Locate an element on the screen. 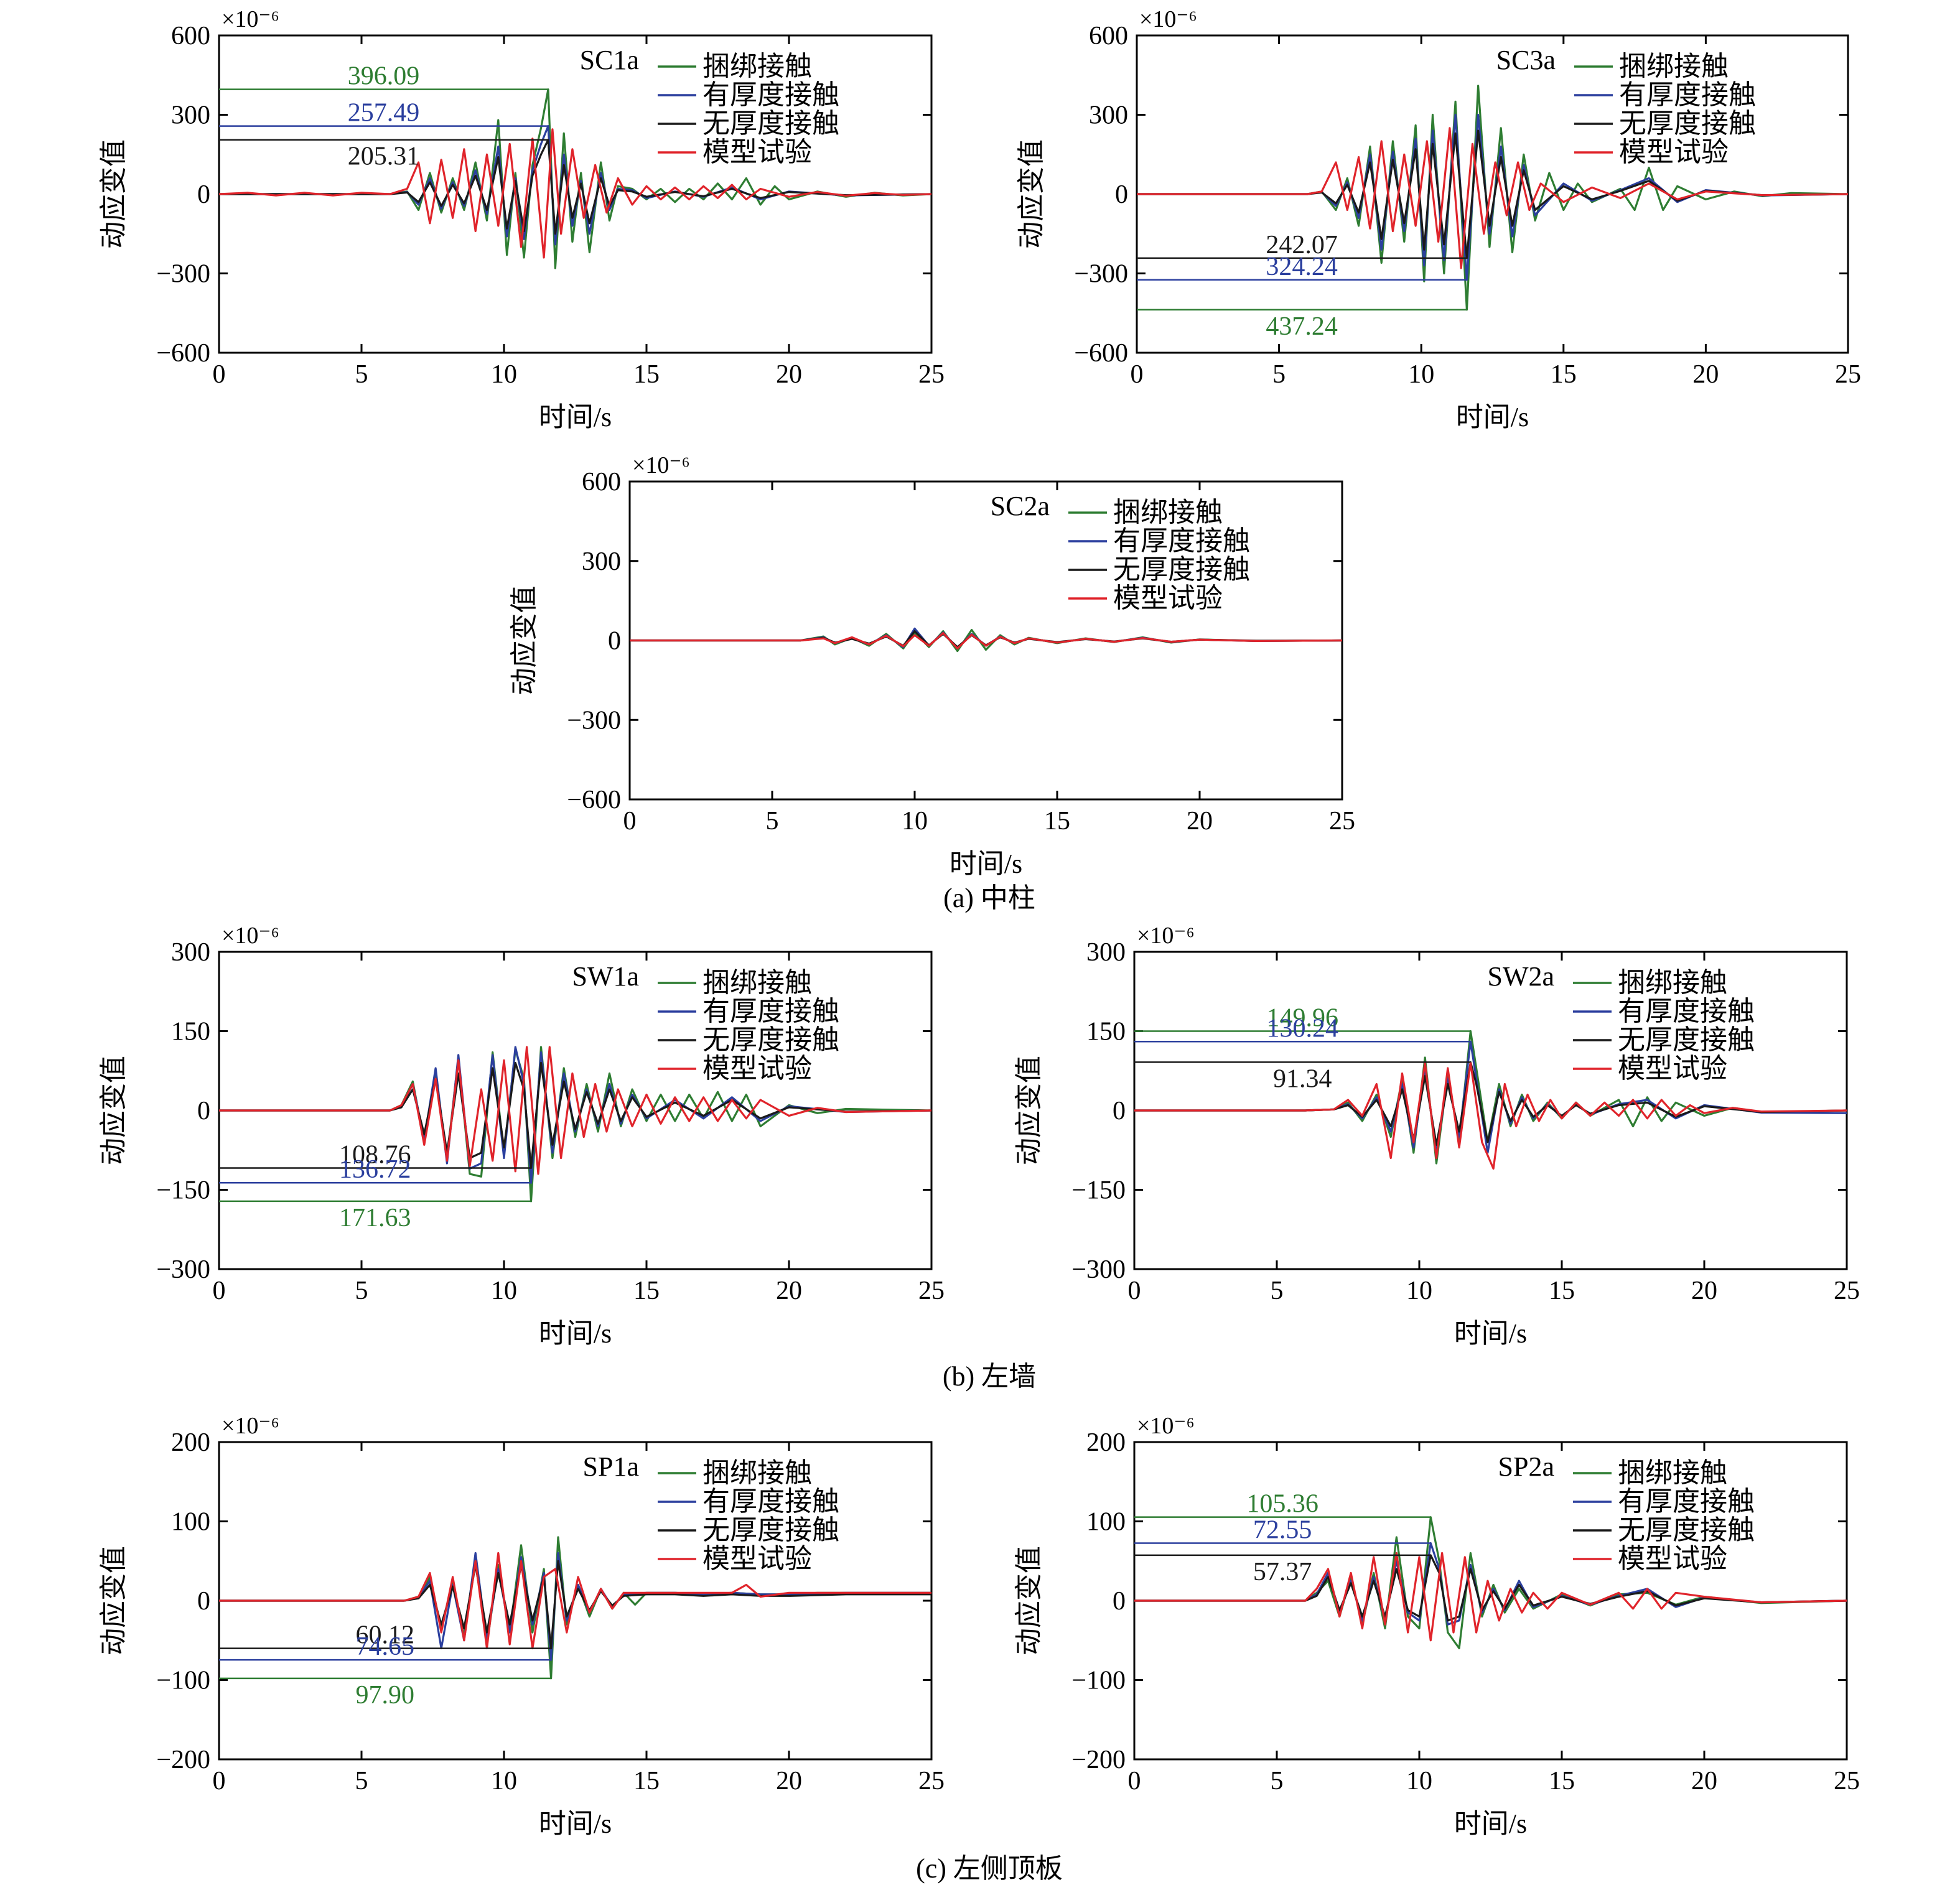  y-tick-label: 600 is located at coordinates (190, 36).